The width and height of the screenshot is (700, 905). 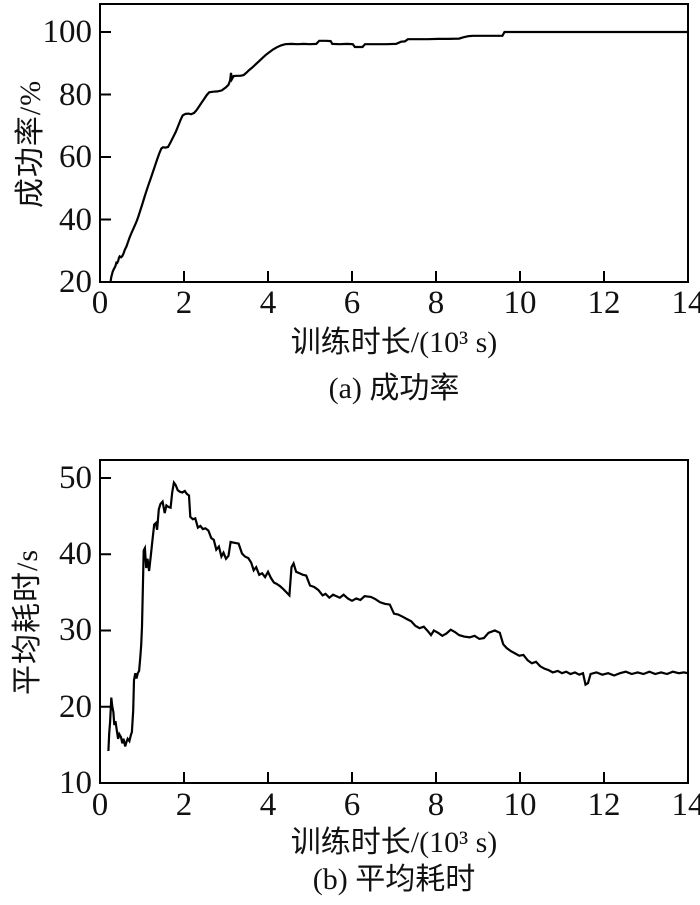 I want to click on x-axis-label-training-duration-a: 训练时长/(10³ s), so click(x=394, y=342).